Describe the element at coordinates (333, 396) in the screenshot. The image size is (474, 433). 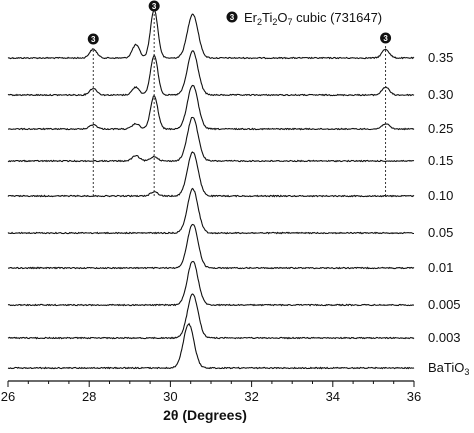
I see `x-tick-label: 34` at that location.